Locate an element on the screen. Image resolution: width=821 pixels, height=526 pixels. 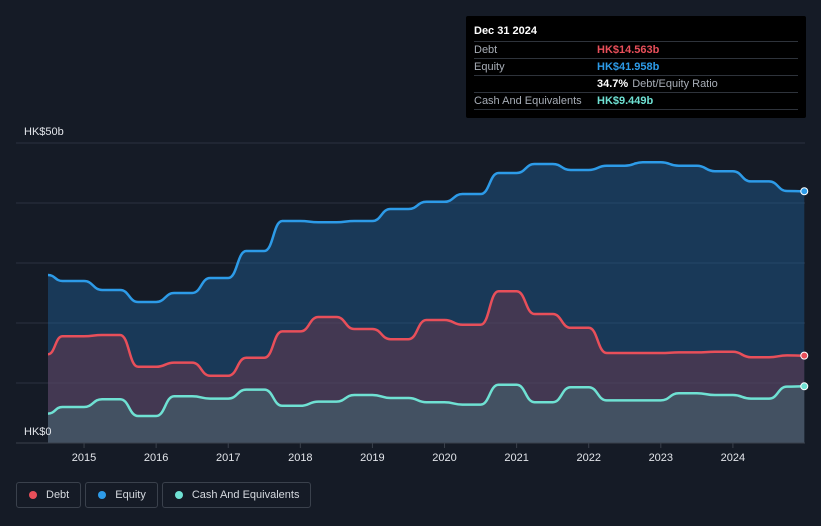
x-tick-label: 2020 is located at coordinates (444, 458).